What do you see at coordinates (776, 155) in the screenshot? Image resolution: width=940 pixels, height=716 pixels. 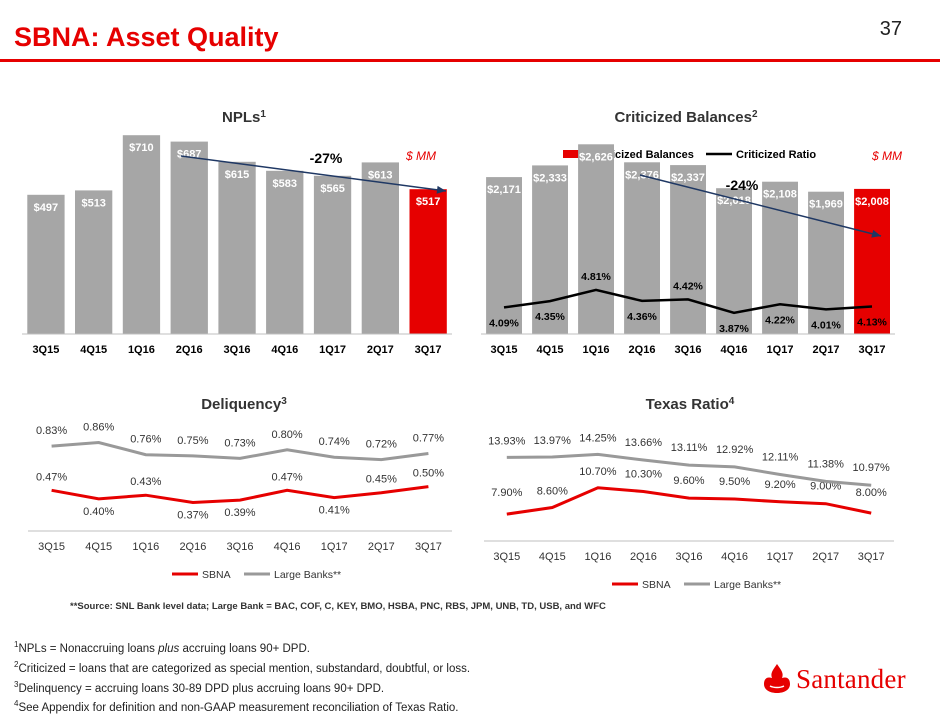 I see `legend-label-criticized-ratio: Criticized Ratio` at bounding box center [776, 155].